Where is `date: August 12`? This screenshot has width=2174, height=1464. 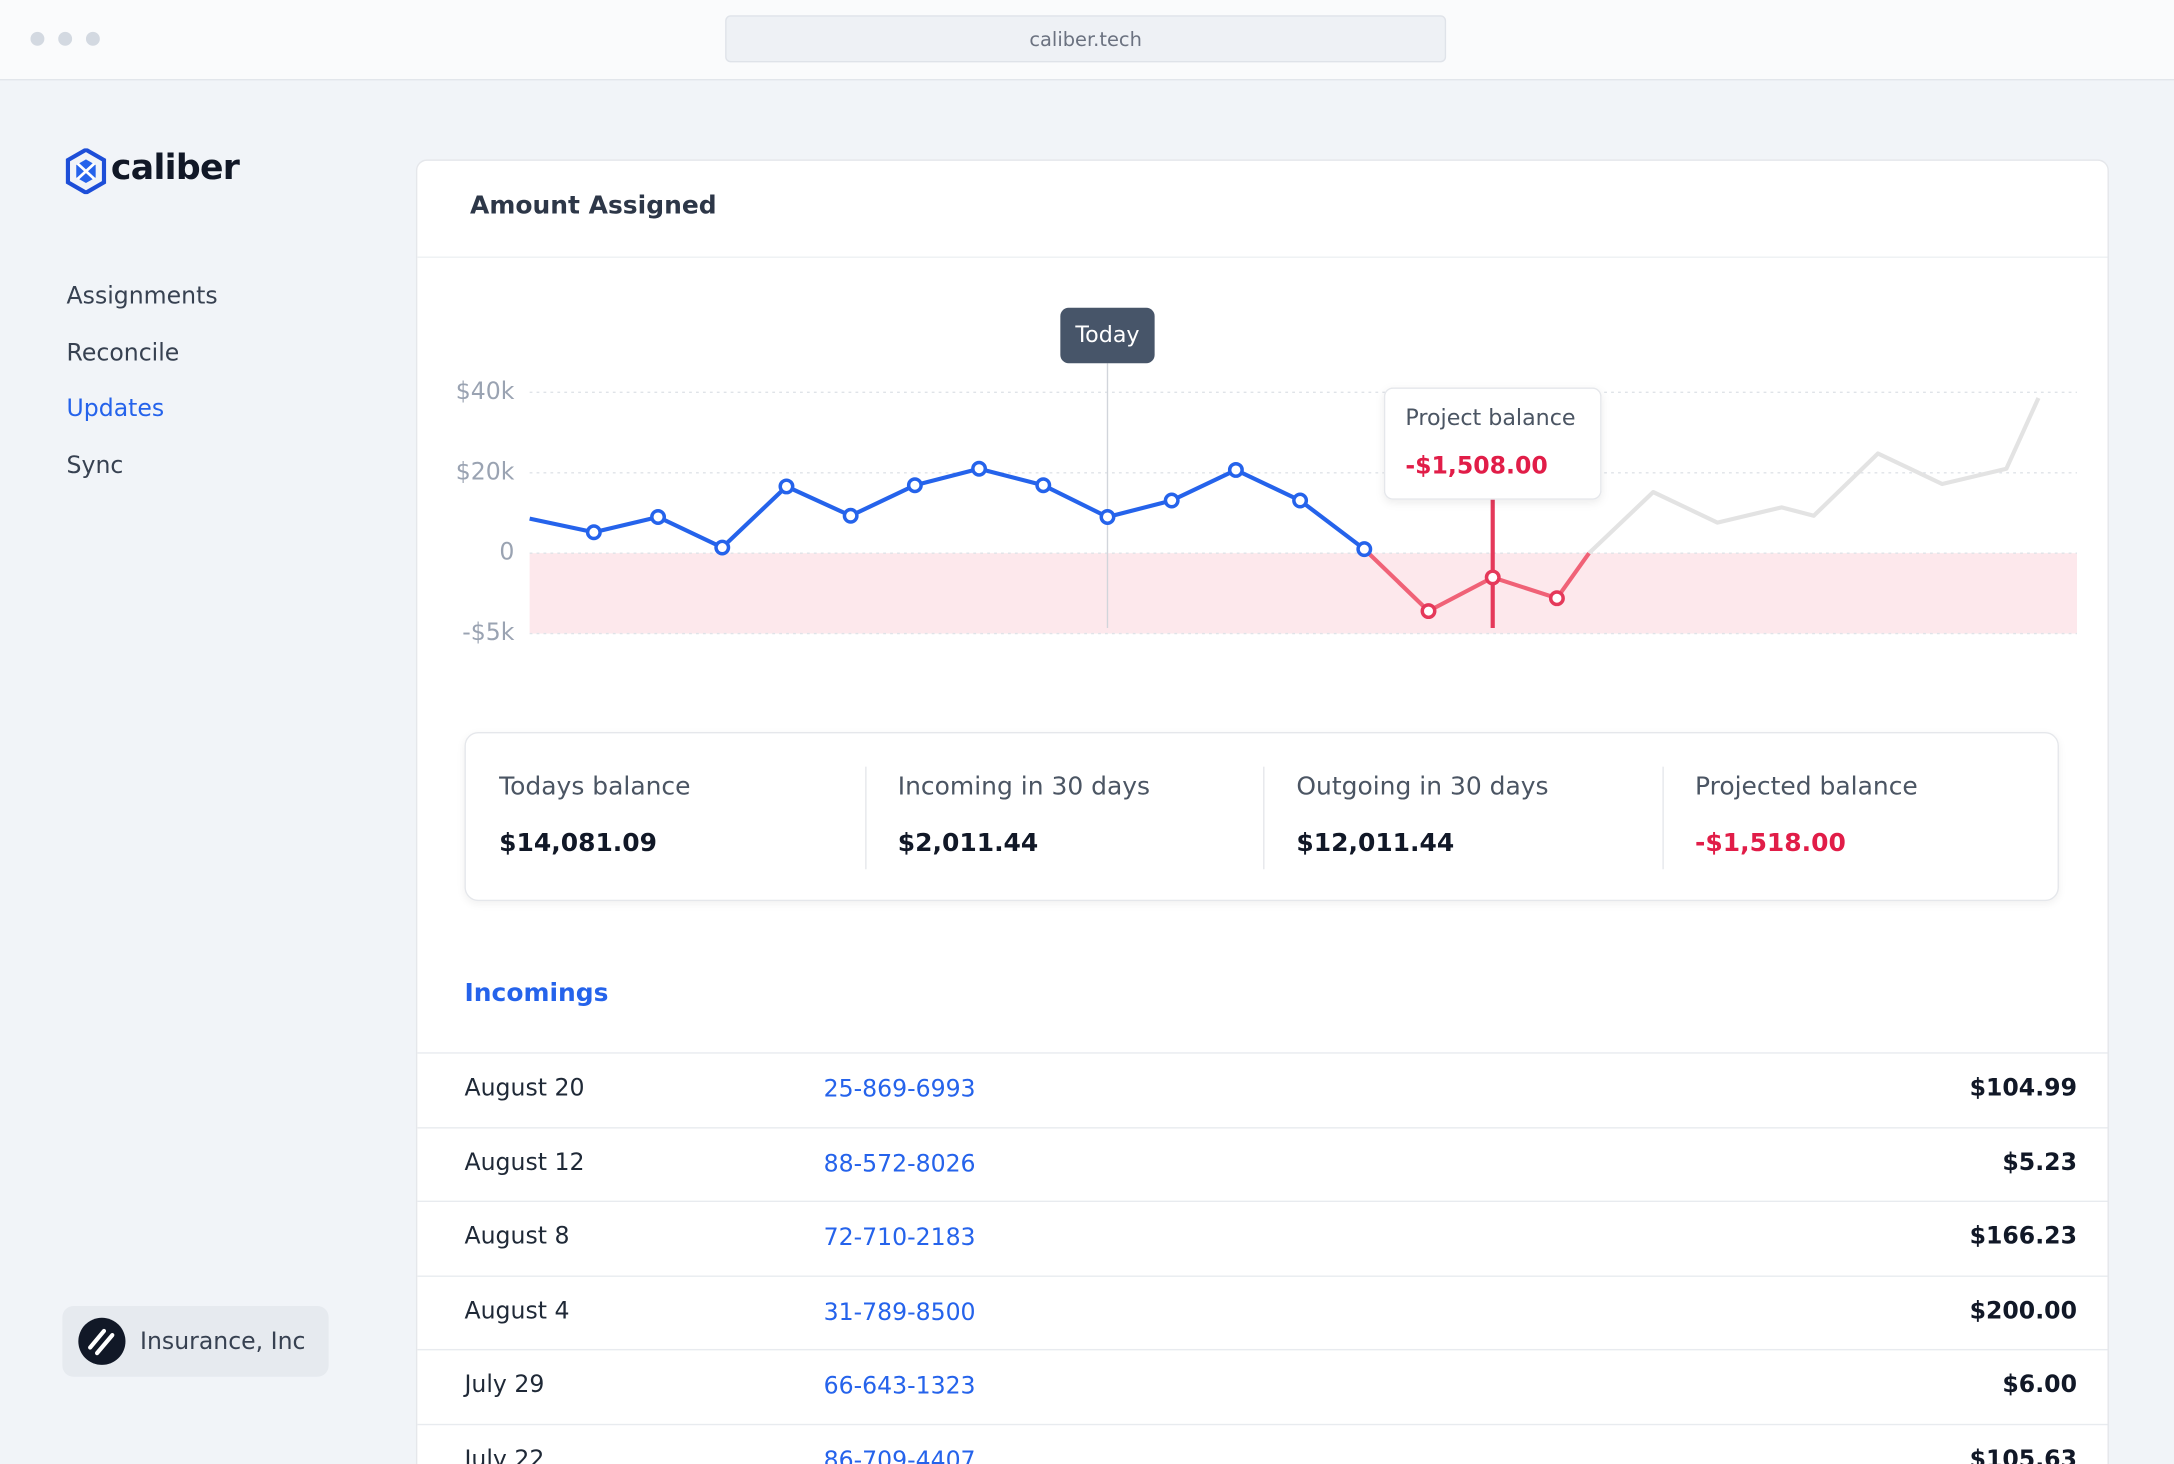
date: August 12 is located at coordinates (524, 1162).